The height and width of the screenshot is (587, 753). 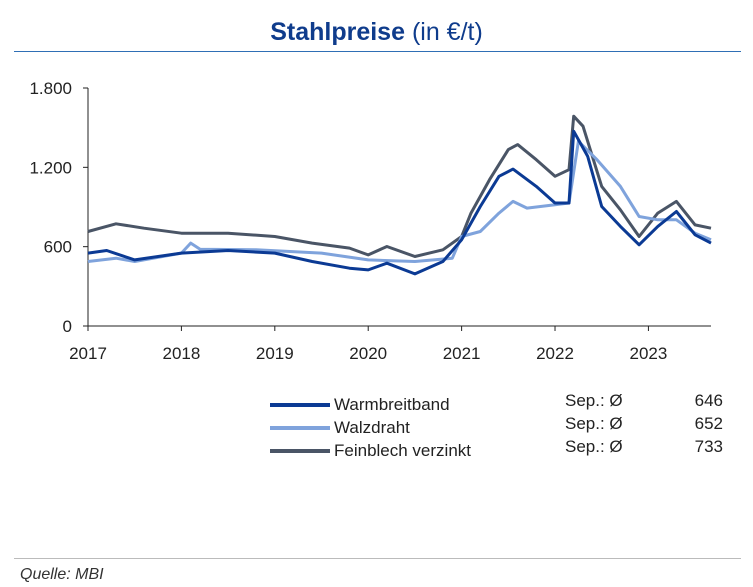 I want to click on source-note: Quelle: MBI, so click(x=62, y=574).